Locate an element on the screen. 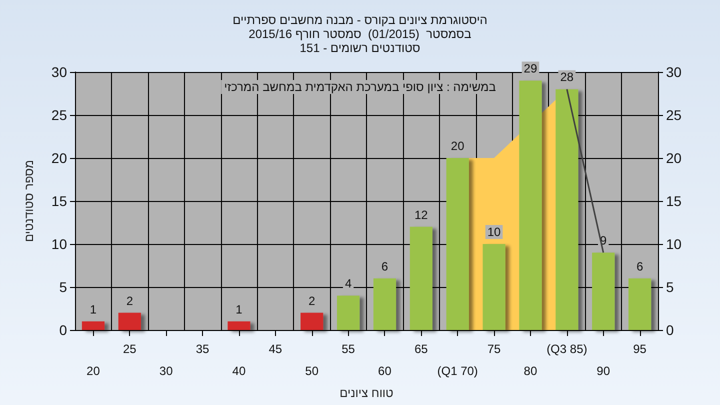  data-label: 20 is located at coordinates (457, 146).